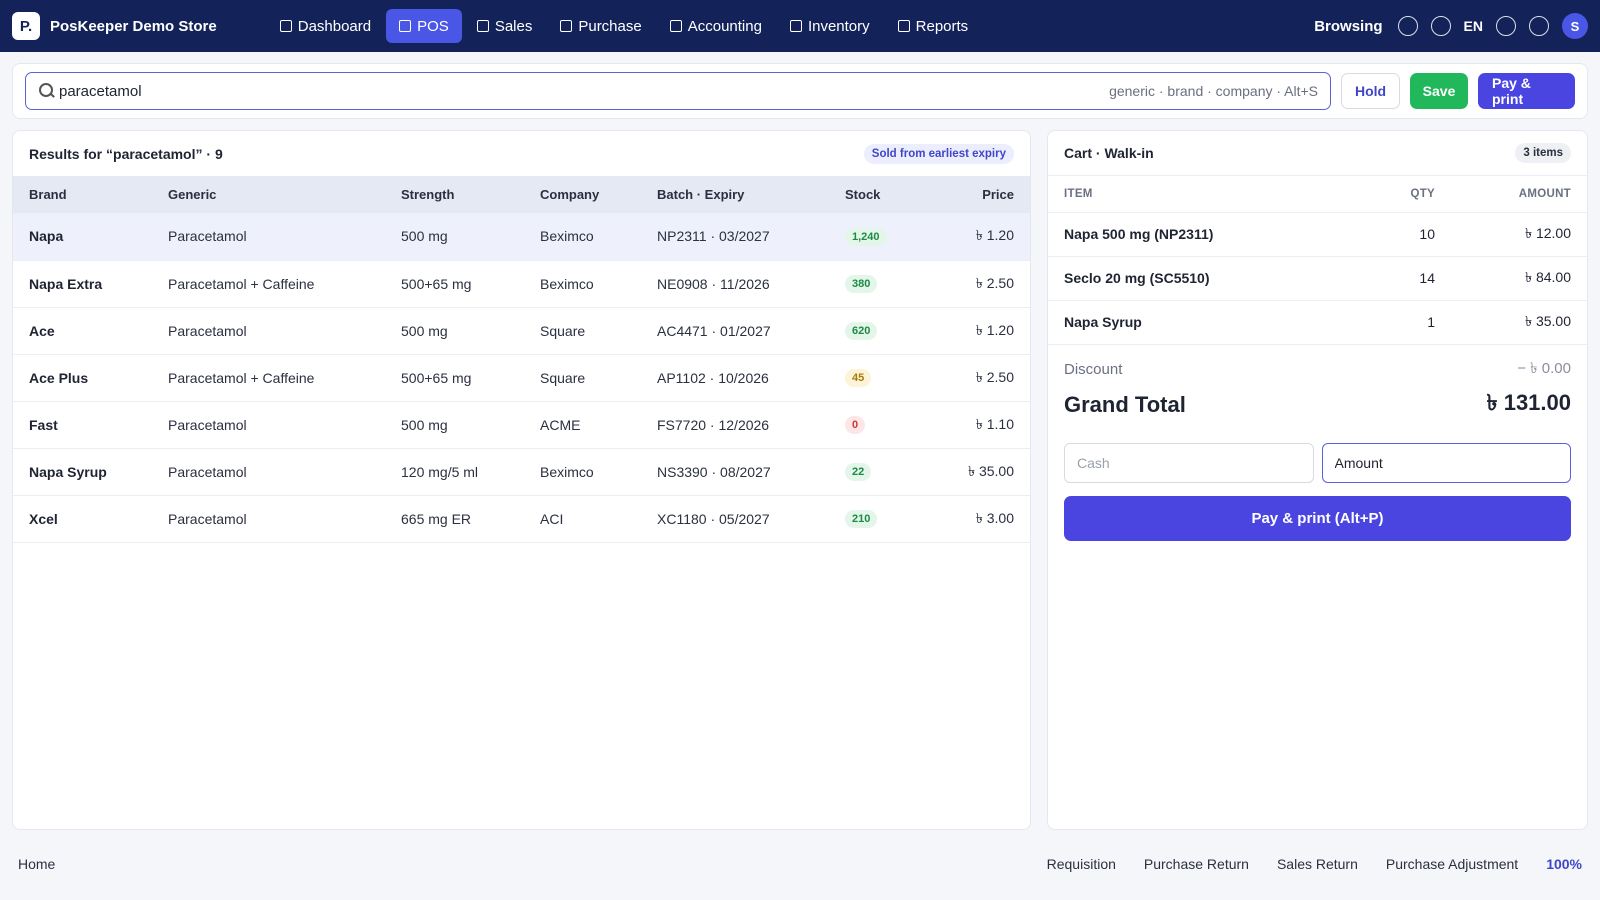  Describe the element at coordinates (1093, 369) in the screenshot. I see `discount-label: Discount` at that location.